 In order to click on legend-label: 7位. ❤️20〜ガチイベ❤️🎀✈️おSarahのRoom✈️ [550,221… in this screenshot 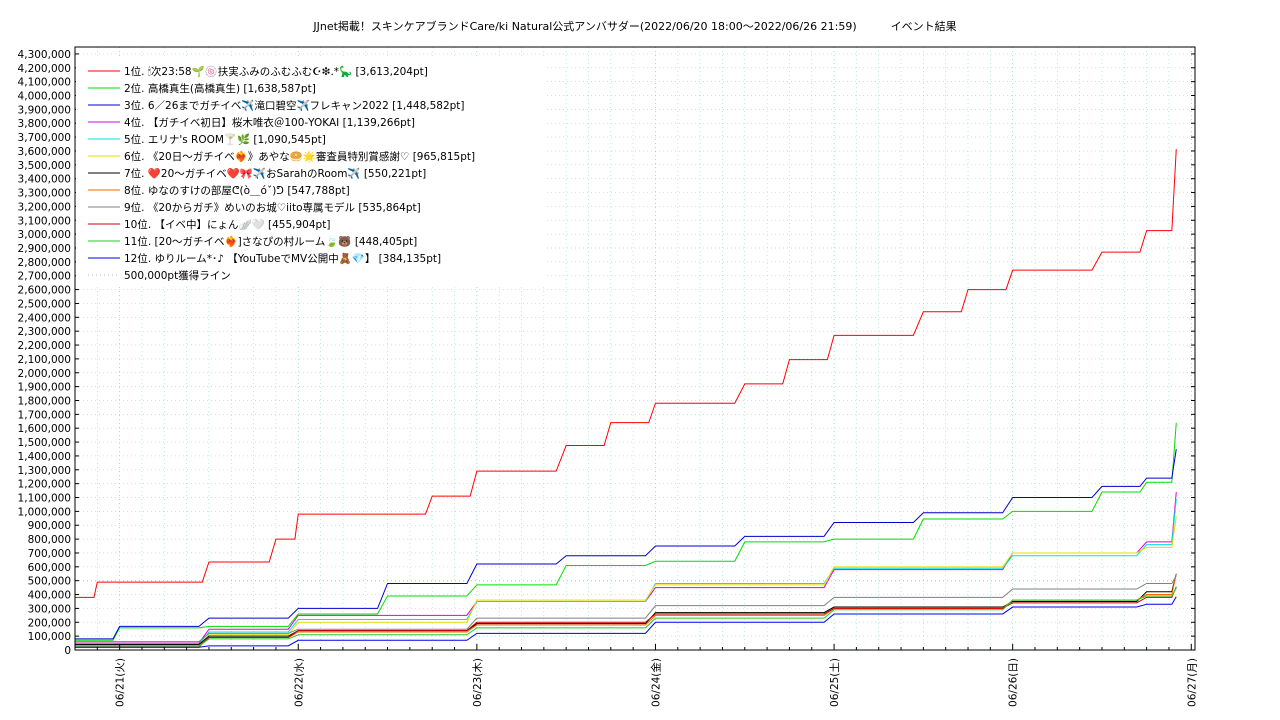, I will do `click(275, 173)`.